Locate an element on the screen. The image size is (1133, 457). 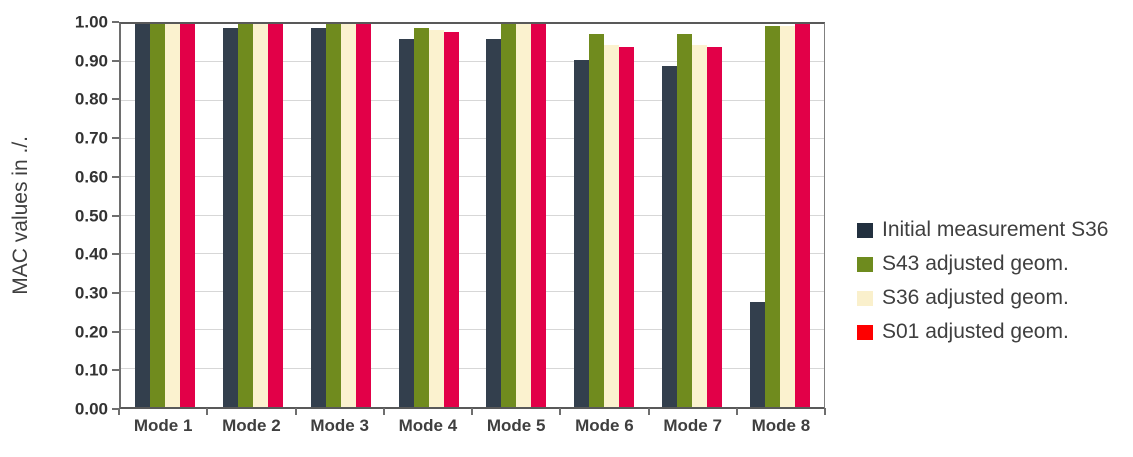
bar-mode-3-s01-adjusted-geom- is located at coordinates (363, 215).